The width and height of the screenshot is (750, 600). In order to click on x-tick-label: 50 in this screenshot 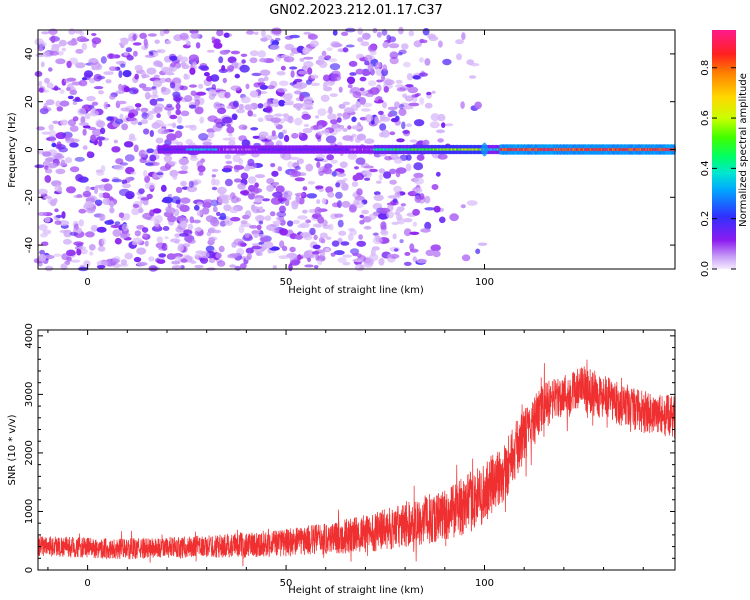, I will do `click(286, 282)`.